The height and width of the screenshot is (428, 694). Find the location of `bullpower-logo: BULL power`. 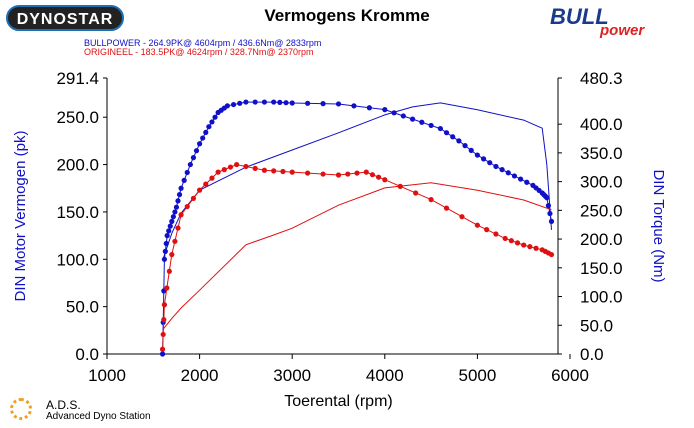

bullpower-logo: BULL power is located at coordinates (605, 25).